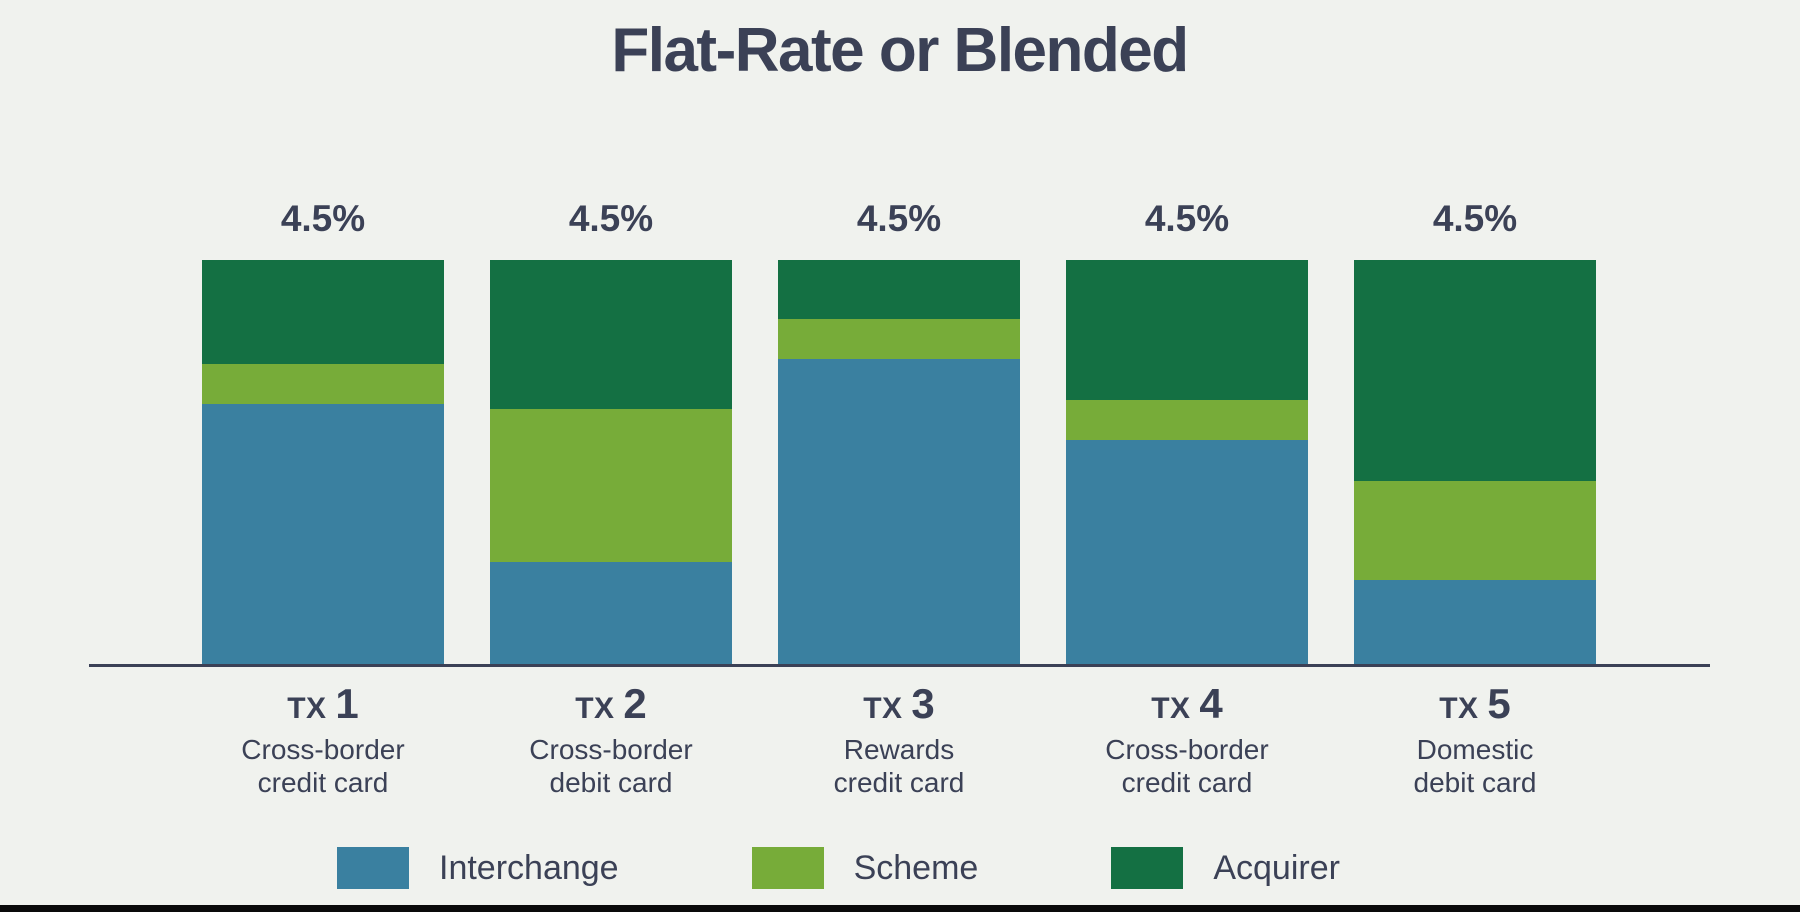 The width and height of the screenshot is (1800, 912). What do you see at coordinates (635, 703) in the screenshot?
I see `tx-number: 2` at bounding box center [635, 703].